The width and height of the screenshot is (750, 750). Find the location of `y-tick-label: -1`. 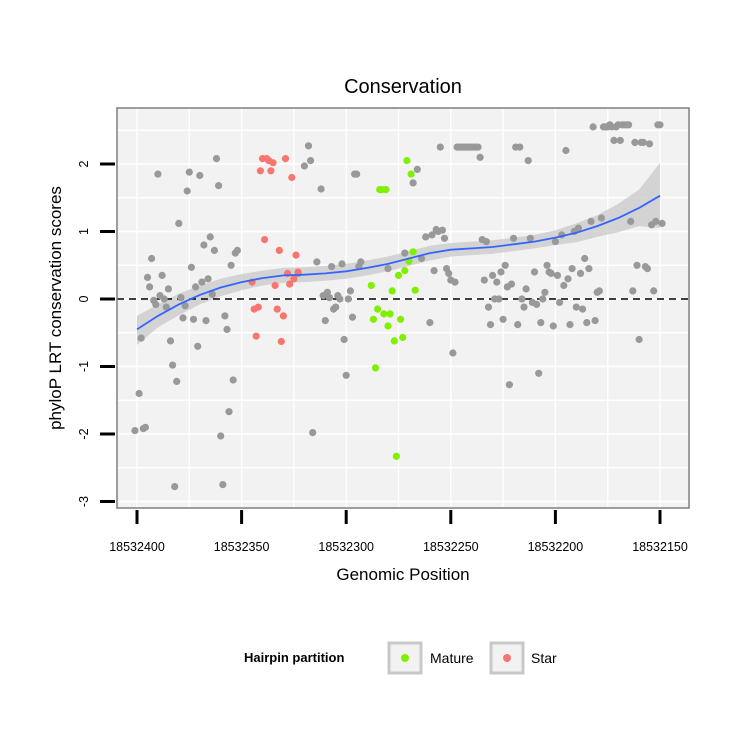

y-tick-label: -1 is located at coordinates (84, 366).